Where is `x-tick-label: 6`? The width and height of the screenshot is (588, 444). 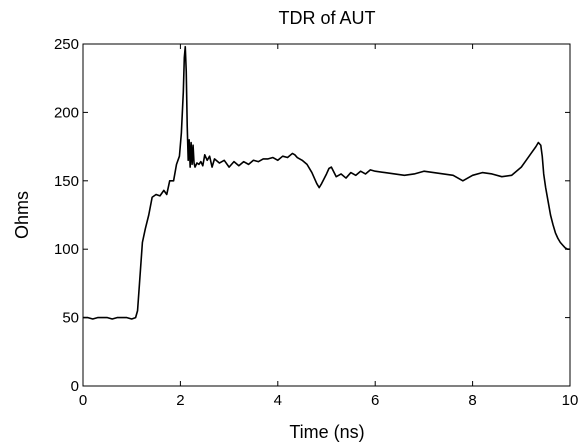
x-tick-label: 6 is located at coordinates (375, 400).